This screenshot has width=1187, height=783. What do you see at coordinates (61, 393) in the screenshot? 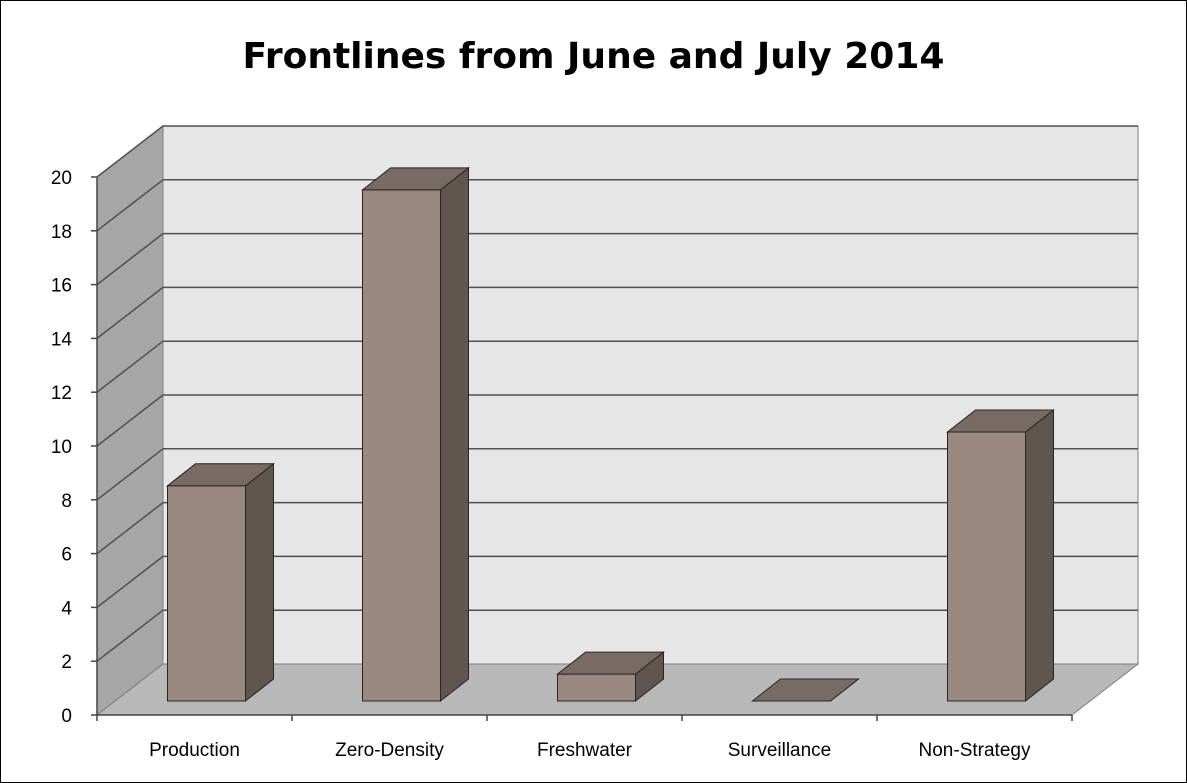
I see `y-tick-label: 12` at bounding box center [61, 393].